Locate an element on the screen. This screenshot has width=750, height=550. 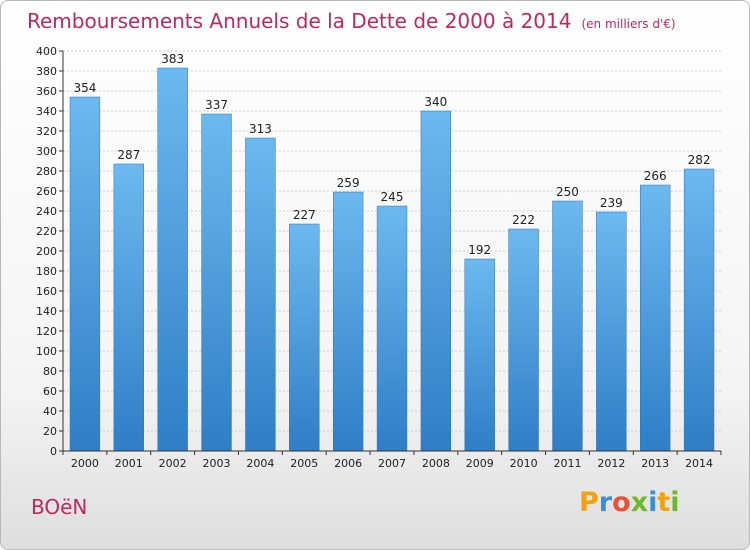
value-label-2013: 266 is located at coordinates (655, 176).